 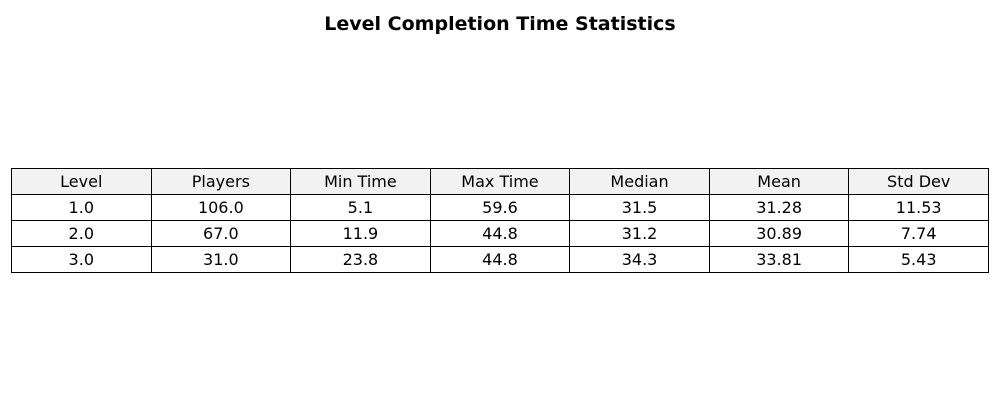 I want to click on table-cell-level: 3.0, so click(x=81, y=259).